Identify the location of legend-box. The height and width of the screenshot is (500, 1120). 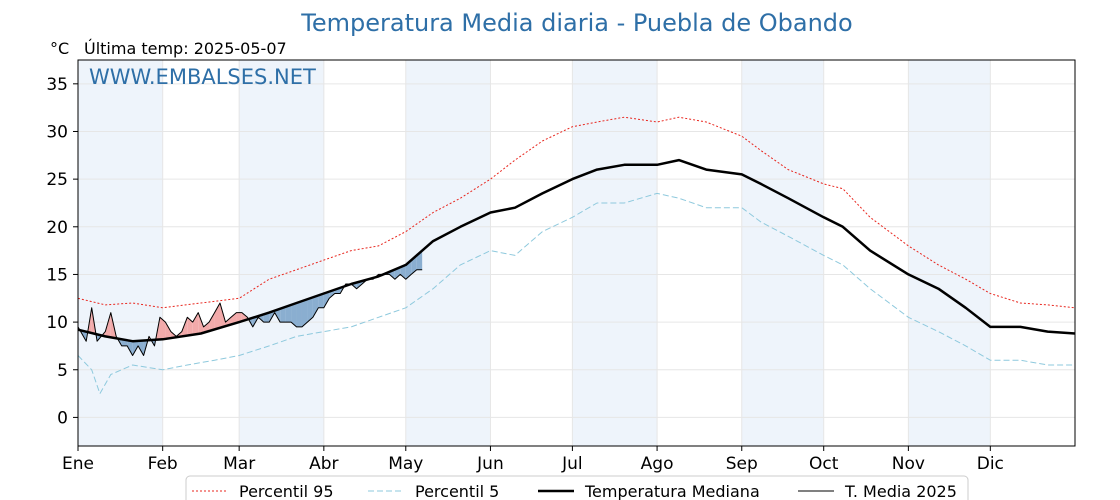
(577, 487).